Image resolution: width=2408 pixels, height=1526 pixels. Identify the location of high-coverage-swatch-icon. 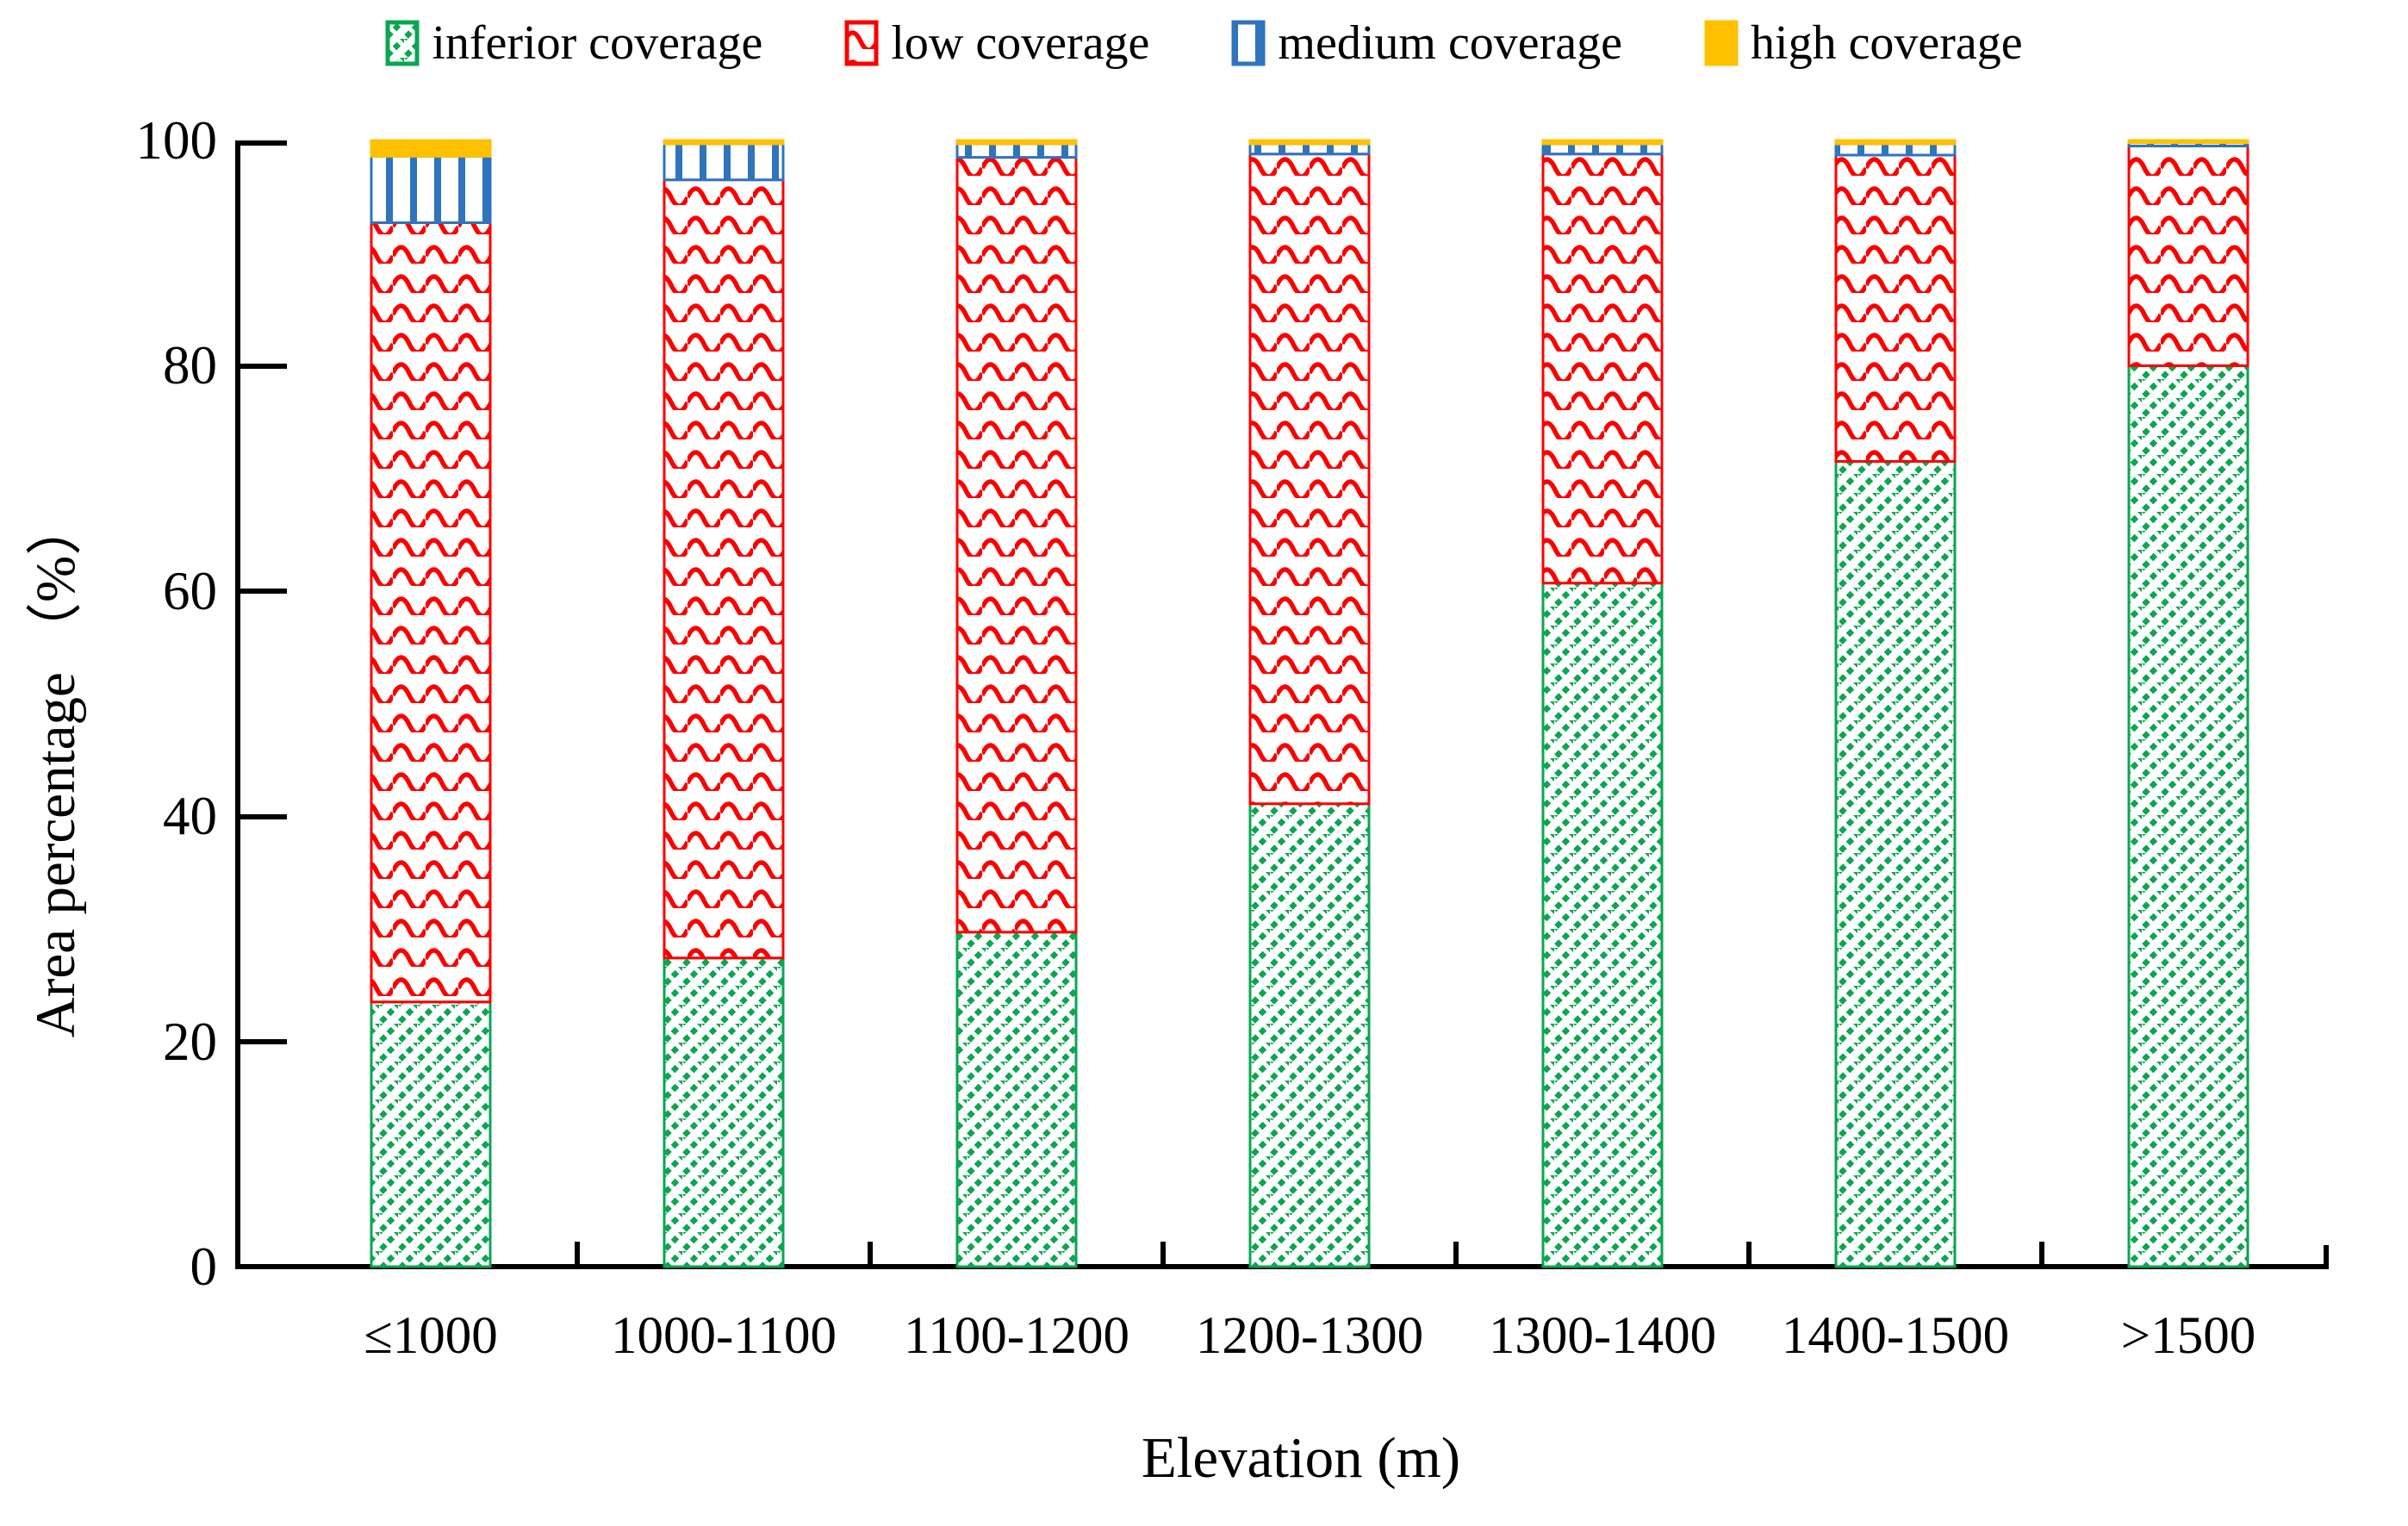
(1722, 43).